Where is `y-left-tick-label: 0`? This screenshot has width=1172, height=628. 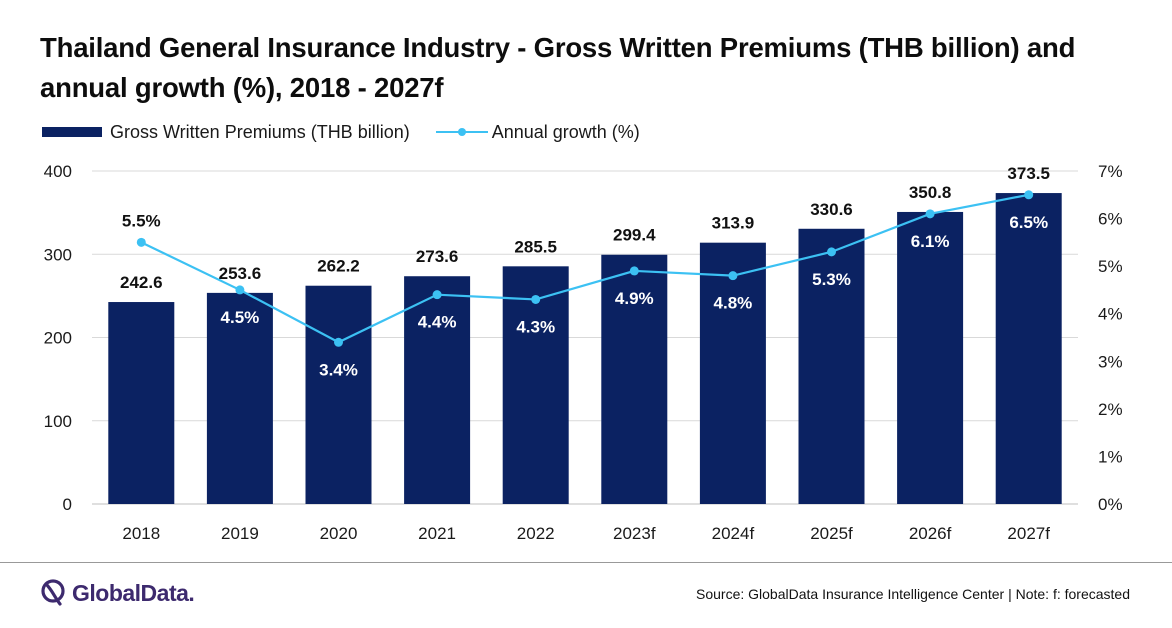
y-left-tick-label: 0 is located at coordinates (67, 504).